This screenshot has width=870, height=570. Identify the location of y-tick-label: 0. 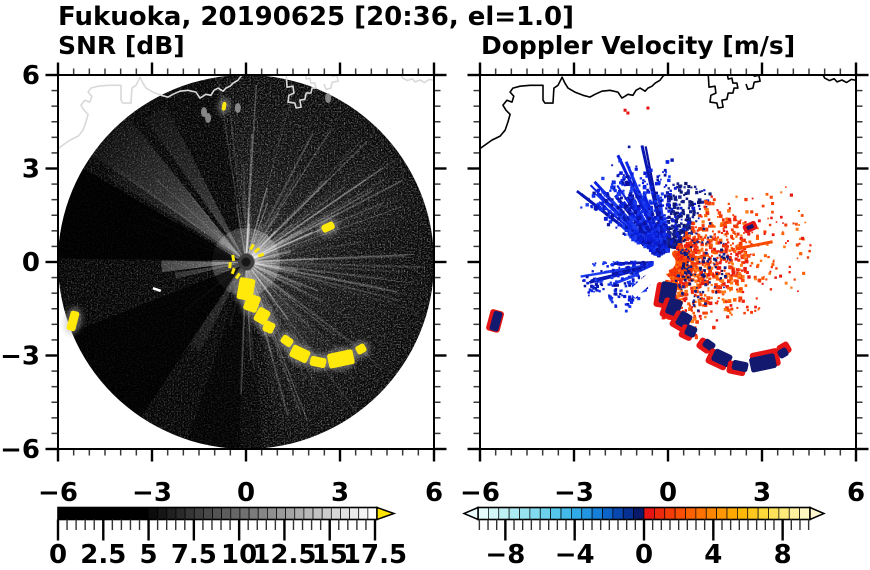
(31, 263).